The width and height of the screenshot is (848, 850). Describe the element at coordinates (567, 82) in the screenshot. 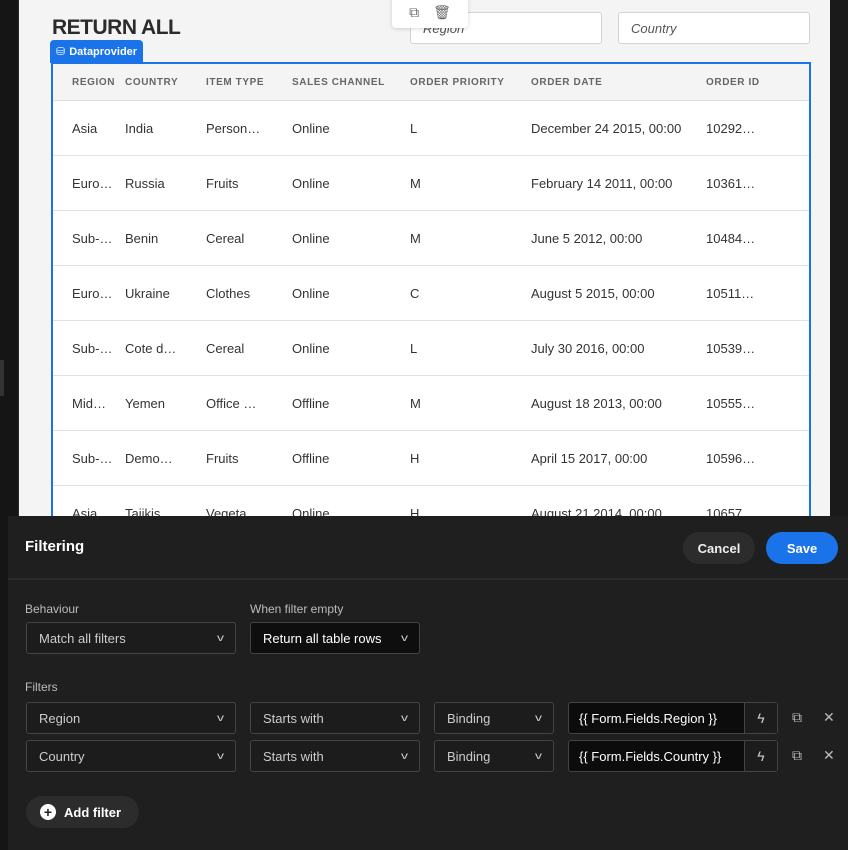

I see `column-header: ORDER DATE` at that location.